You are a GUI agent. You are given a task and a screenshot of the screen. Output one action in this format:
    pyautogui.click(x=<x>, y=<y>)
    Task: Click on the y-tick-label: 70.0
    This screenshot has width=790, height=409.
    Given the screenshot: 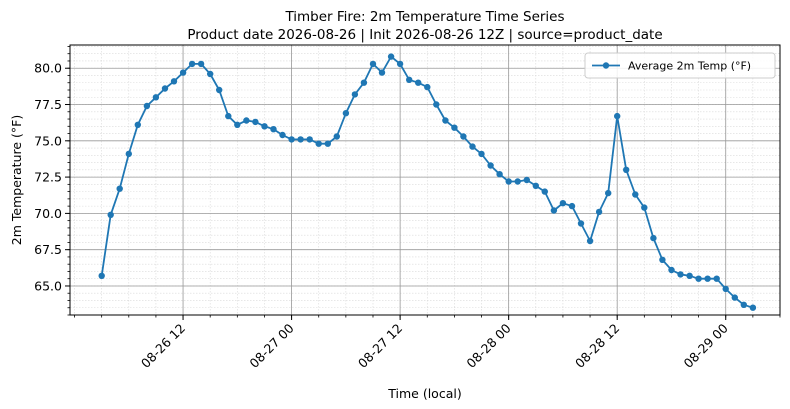 What is the action you would take?
    pyautogui.click(x=48, y=213)
    